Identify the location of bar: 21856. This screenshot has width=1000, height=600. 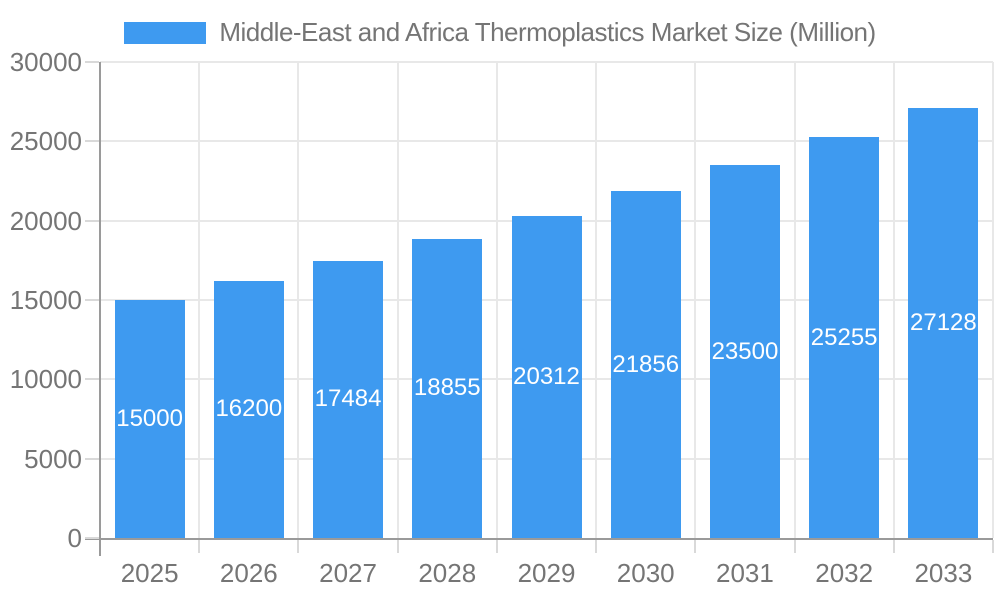
(645, 364).